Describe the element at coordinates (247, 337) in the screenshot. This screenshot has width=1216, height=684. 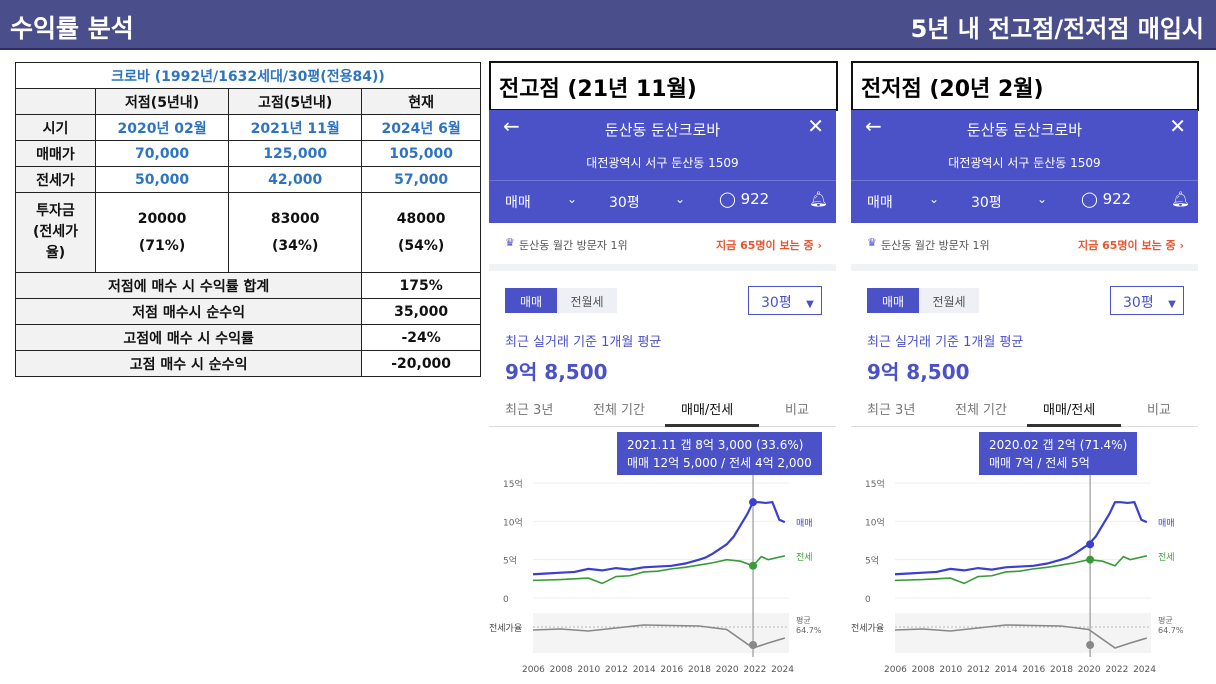
I see `table-row: 고점에 매수 시 수익률 -24%` at that location.